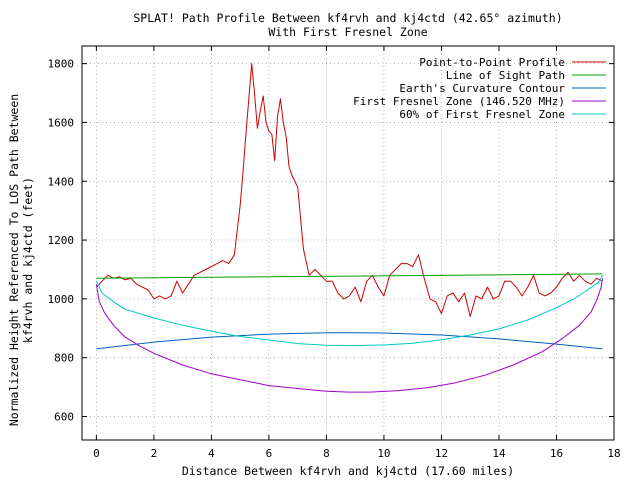 This screenshot has height=485, width=640. I want to click on y-axis-title-line2: kf4rvh and kj4ctd (feet), so click(28, 260).